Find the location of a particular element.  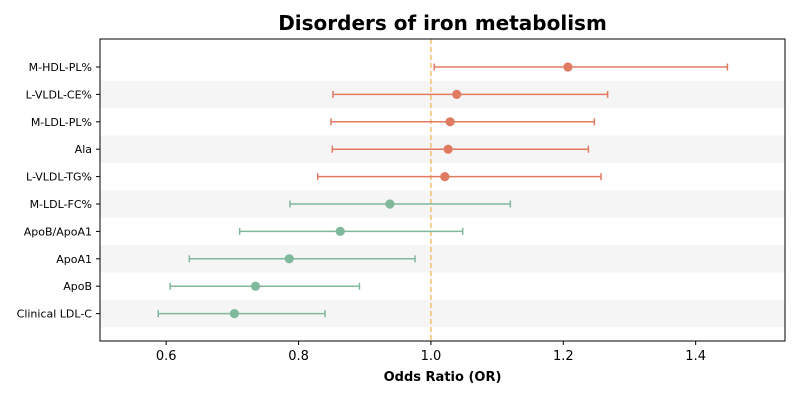

y-tick-label: ApoB/ApoA1 is located at coordinates (58, 231).